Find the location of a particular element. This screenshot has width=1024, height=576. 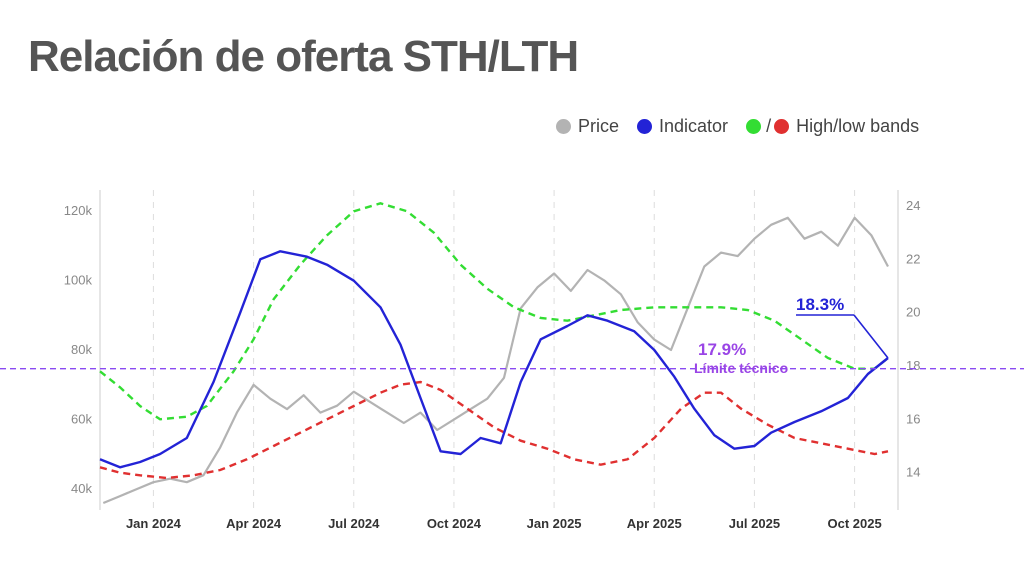

price-legend-dot-icon is located at coordinates (563, 126).